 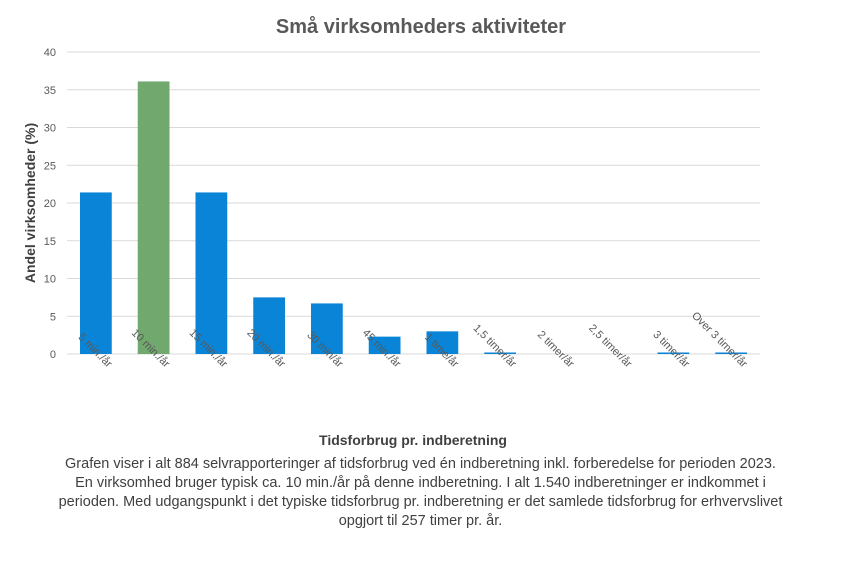 I want to click on y-tick-label: 25, so click(x=50, y=166).